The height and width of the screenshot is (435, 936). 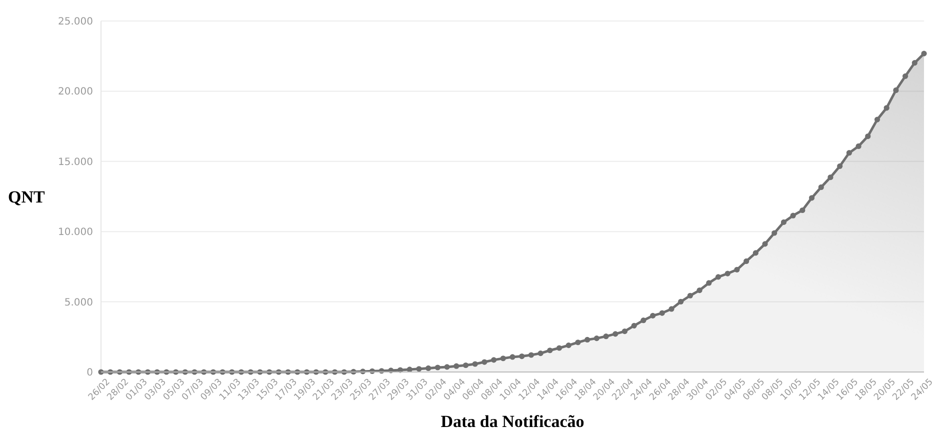 I want to click on y-tick-label: 15.000, so click(x=75, y=162).